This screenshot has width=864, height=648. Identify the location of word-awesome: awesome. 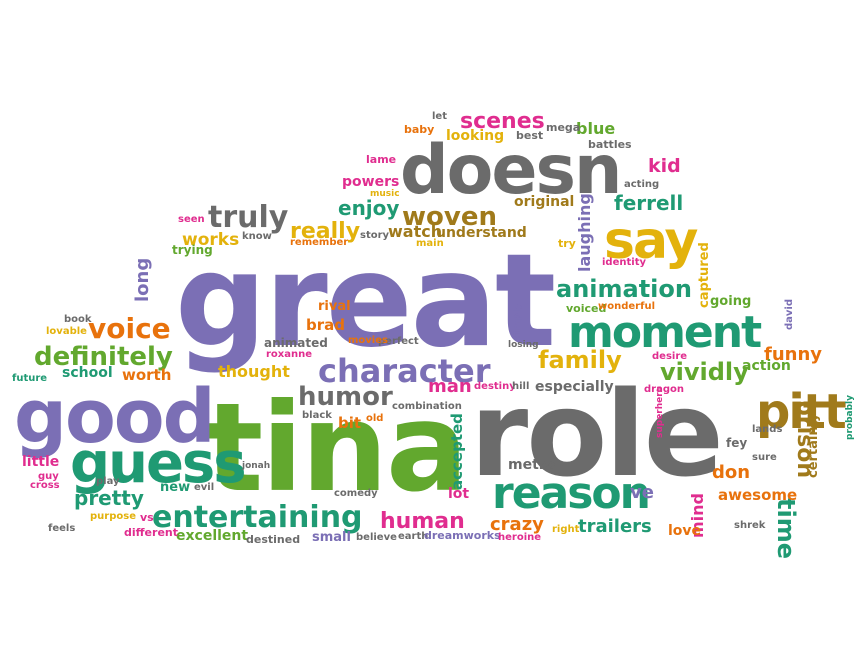
(757, 495).